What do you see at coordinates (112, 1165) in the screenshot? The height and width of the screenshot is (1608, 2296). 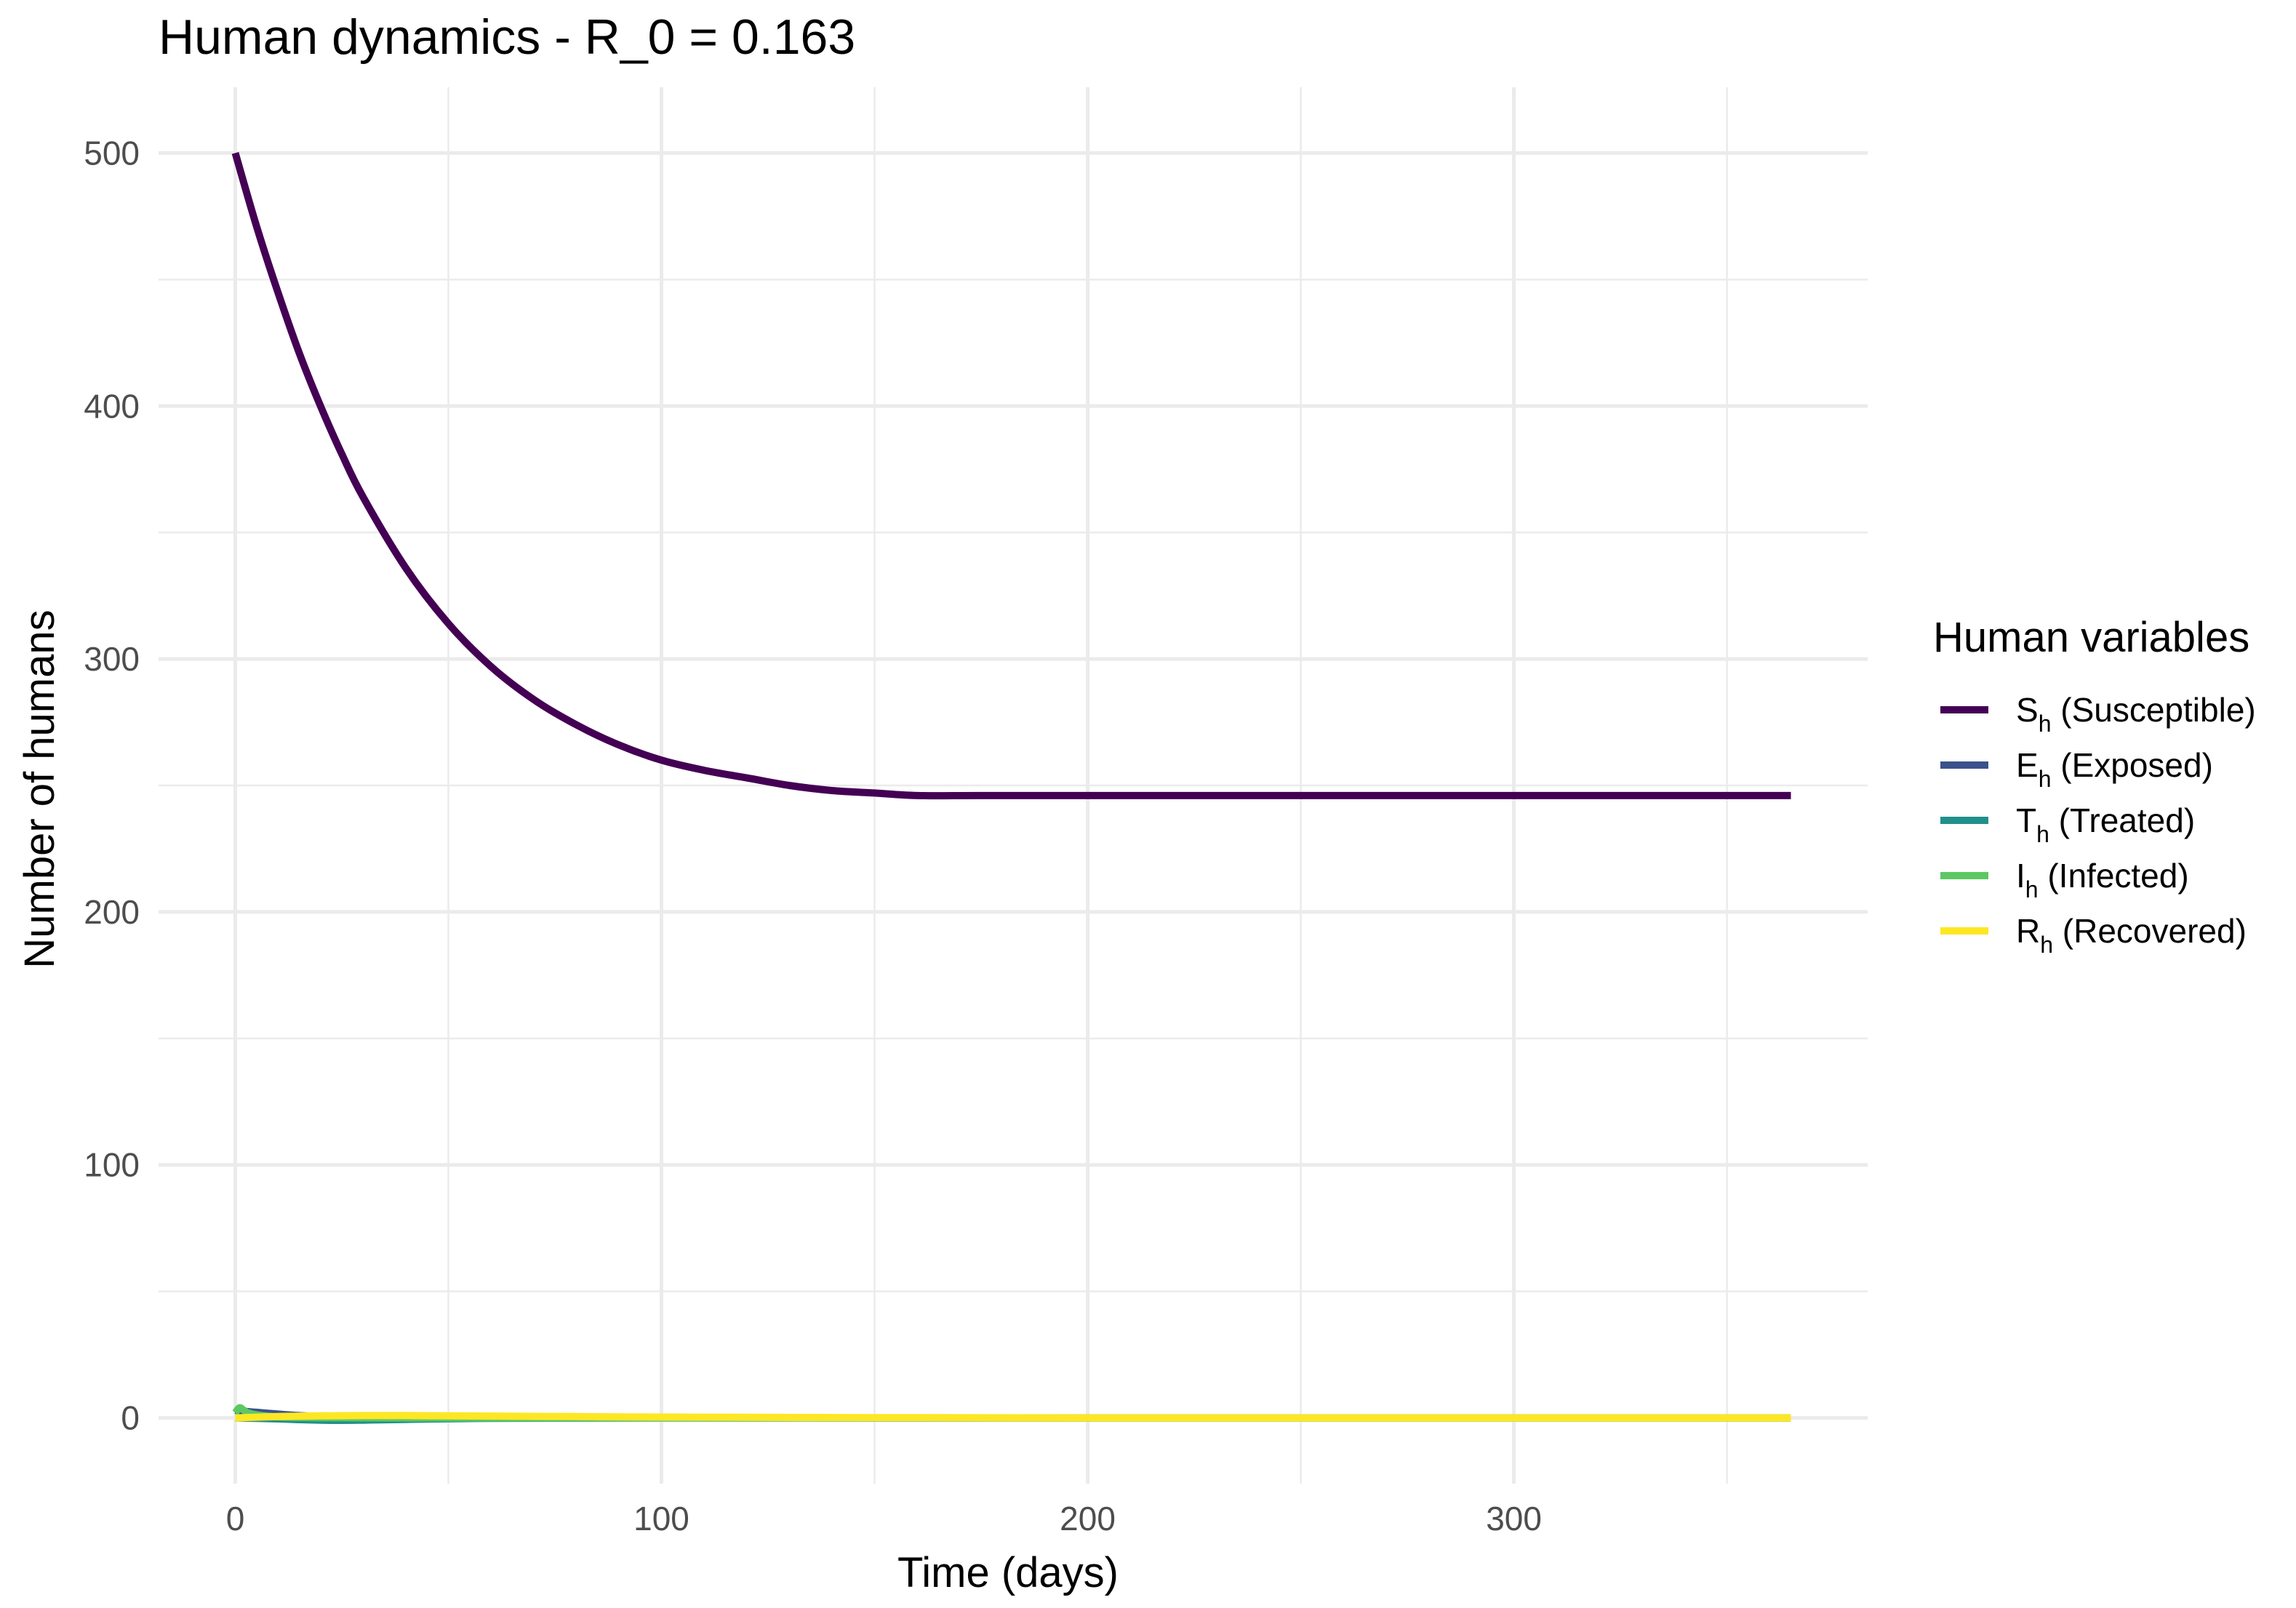 I see `y-tick-label: 100` at bounding box center [112, 1165].